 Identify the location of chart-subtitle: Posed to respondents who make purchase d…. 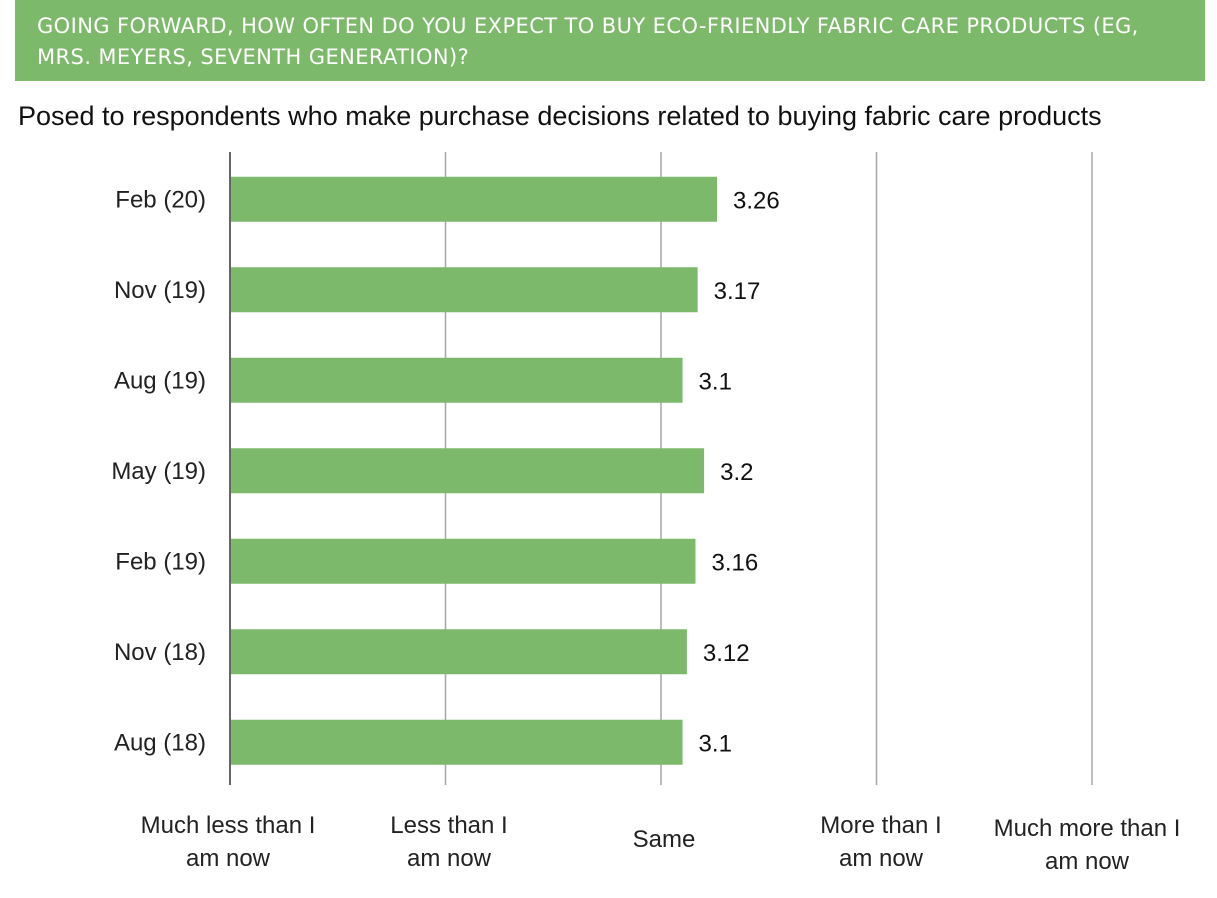
(560, 116).